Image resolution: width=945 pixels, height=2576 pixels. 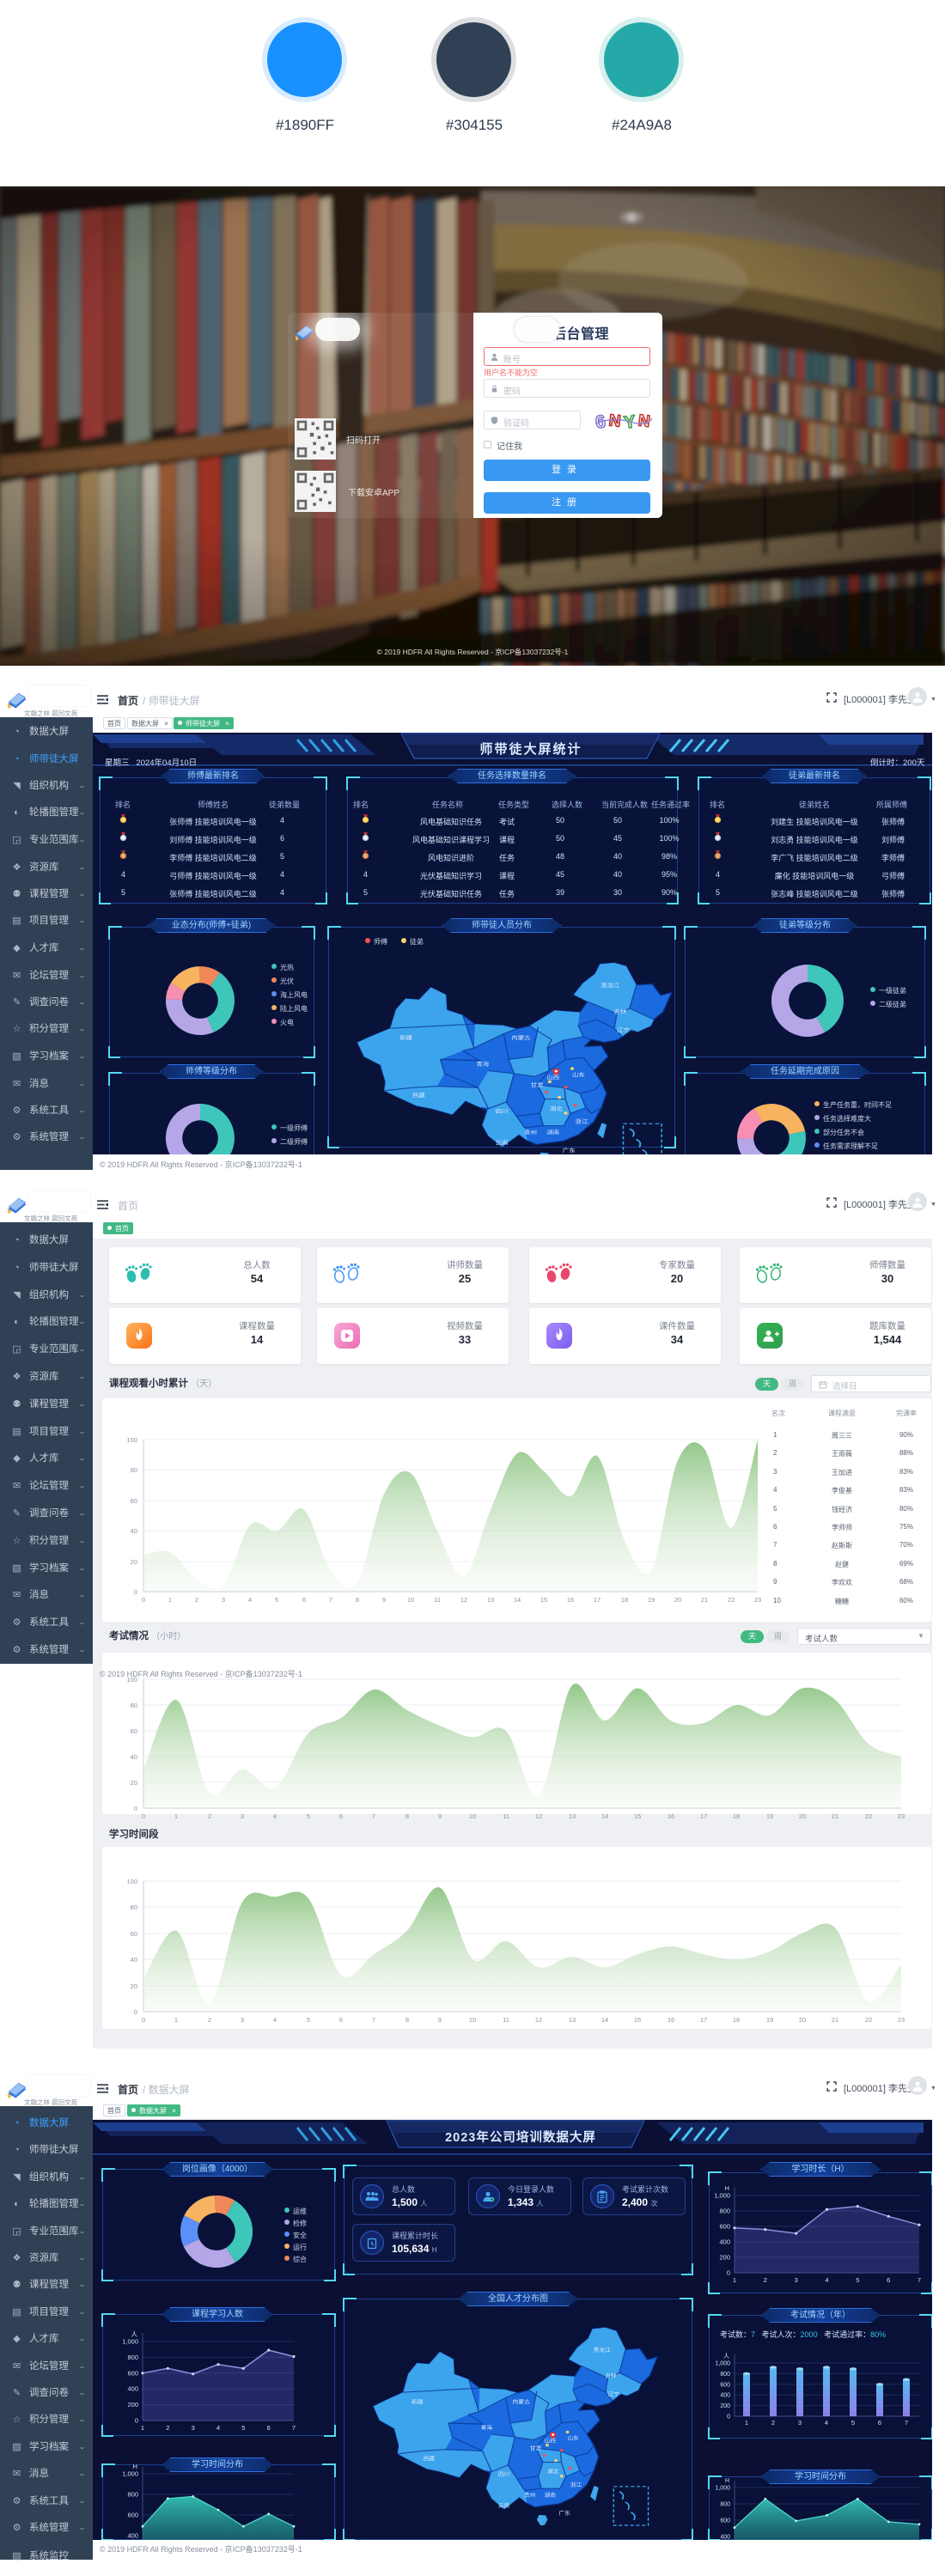 I want to click on svg-text: 600, so click(x=132, y=2373).